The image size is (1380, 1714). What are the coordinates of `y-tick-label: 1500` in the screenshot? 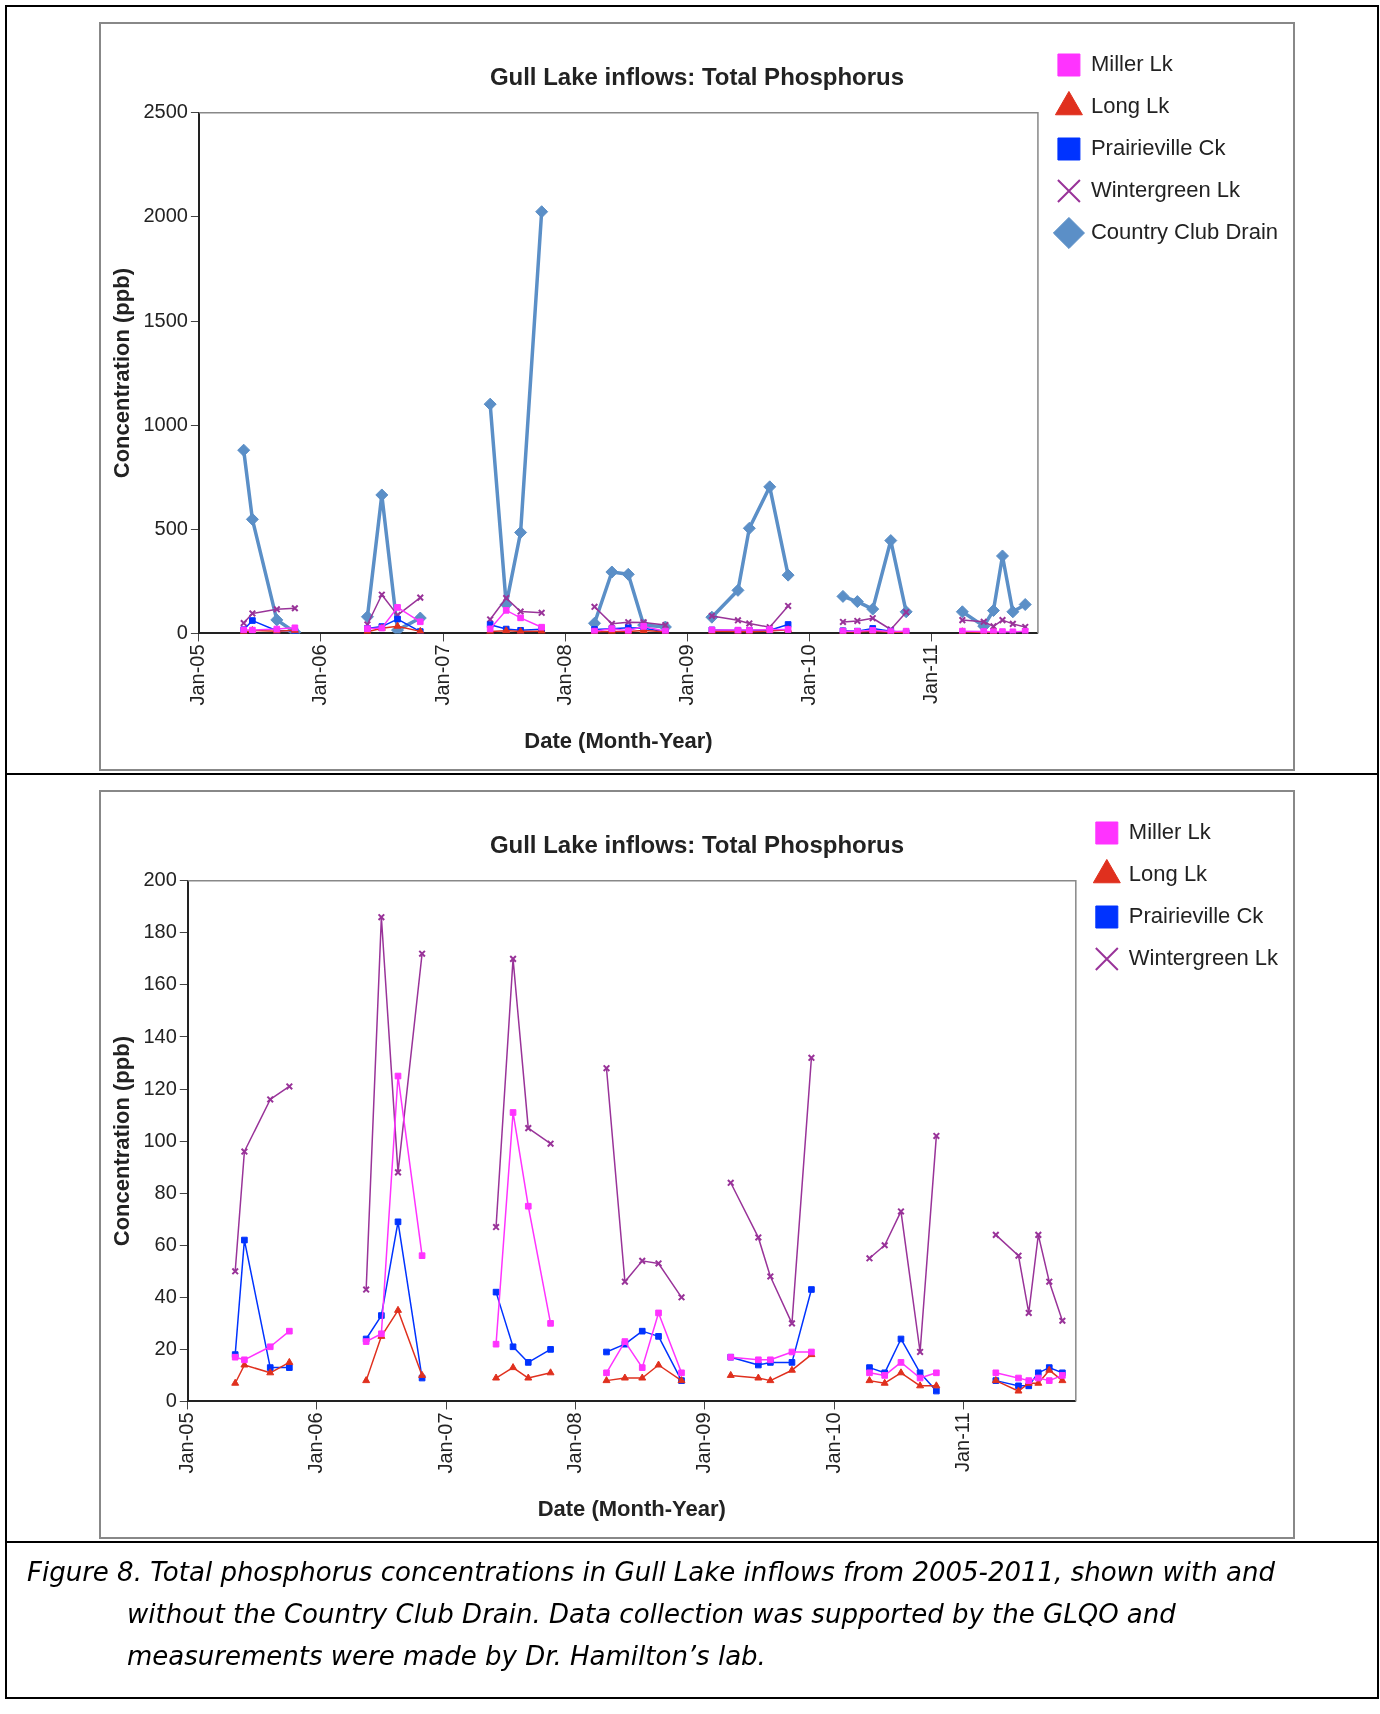 It's located at (165, 319).